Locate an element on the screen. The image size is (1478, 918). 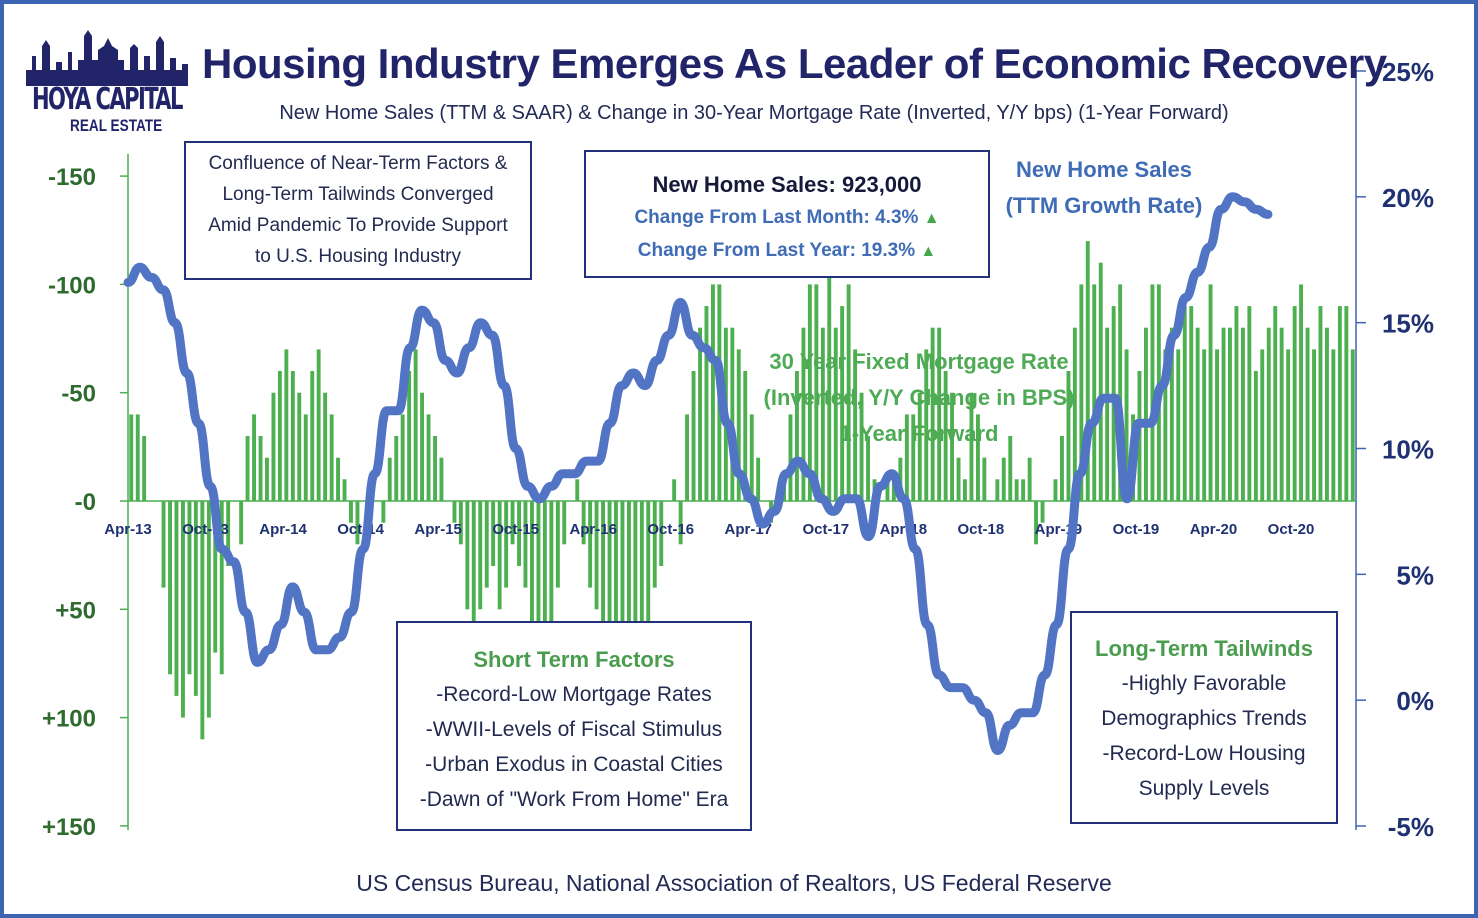
note-line: Long-Term Tailwinds Converged is located at coordinates (358, 194).